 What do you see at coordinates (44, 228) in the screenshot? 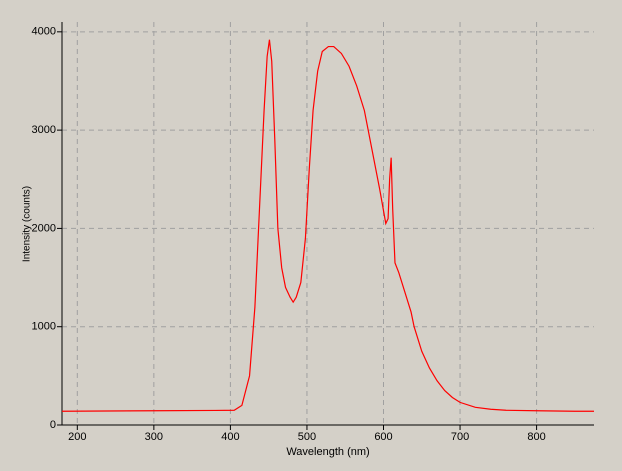
I see `y-tick-label: 2000` at bounding box center [44, 228].